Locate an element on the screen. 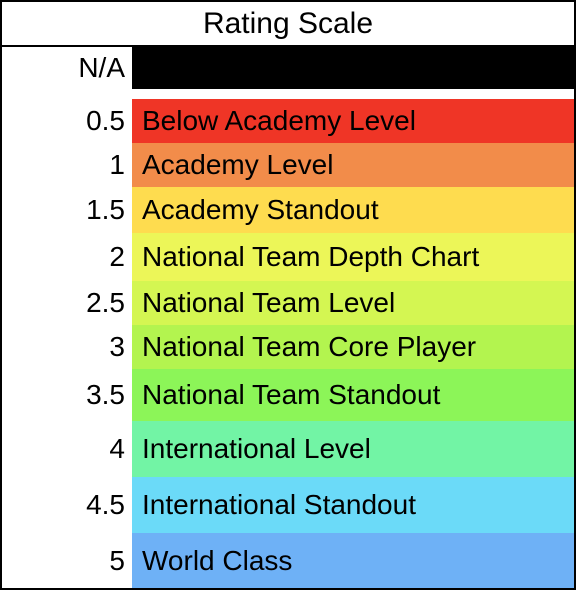 The height and width of the screenshot is (590, 576). table-row: 2.5 National Team Level is located at coordinates (288, 303).